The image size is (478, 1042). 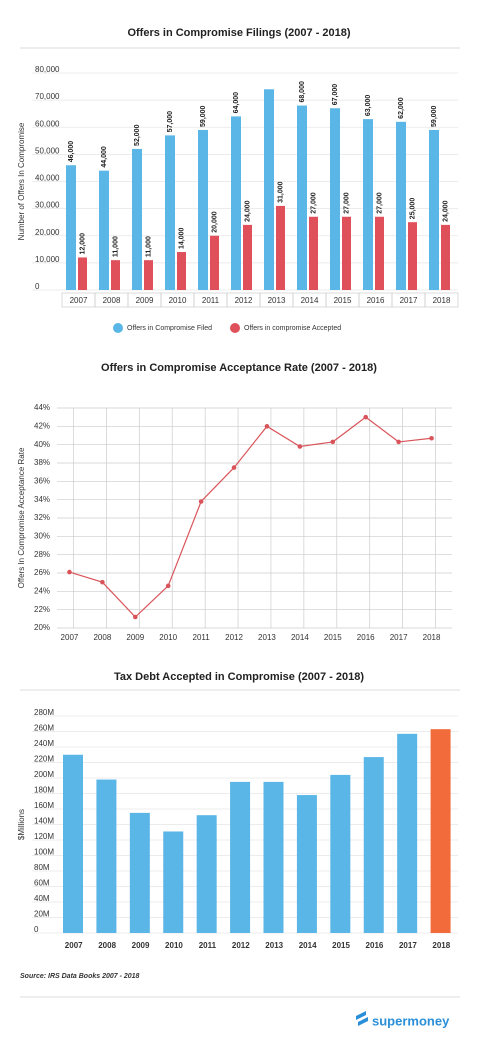 What do you see at coordinates (42, 444) in the screenshot?
I see `y-tick-label: 40%` at bounding box center [42, 444].